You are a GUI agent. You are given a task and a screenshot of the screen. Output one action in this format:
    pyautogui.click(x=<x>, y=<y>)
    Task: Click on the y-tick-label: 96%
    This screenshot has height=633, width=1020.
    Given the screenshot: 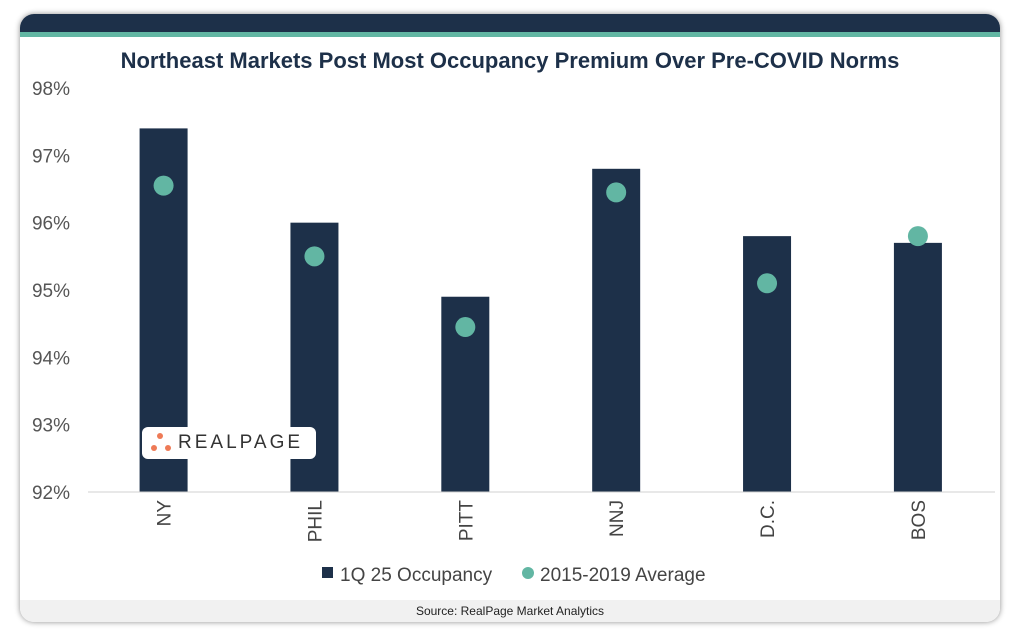 What is the action you would take?
    pyautogui.click(x=51, y=224)
    